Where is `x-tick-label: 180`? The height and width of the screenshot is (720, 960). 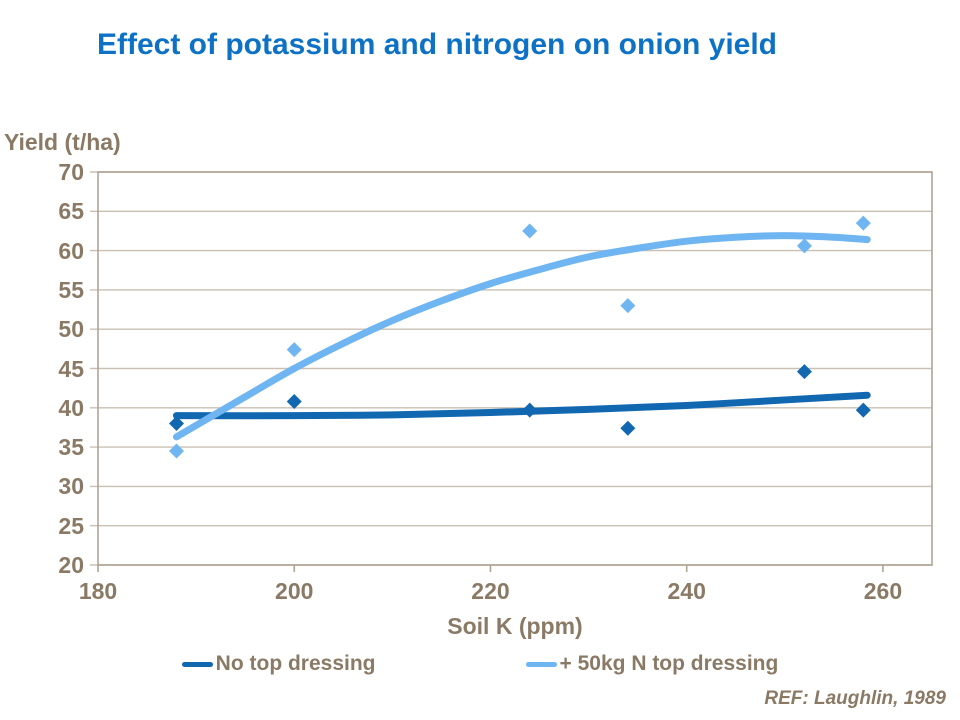
x-tick-label: 180 is located at coordinates (98, 591).